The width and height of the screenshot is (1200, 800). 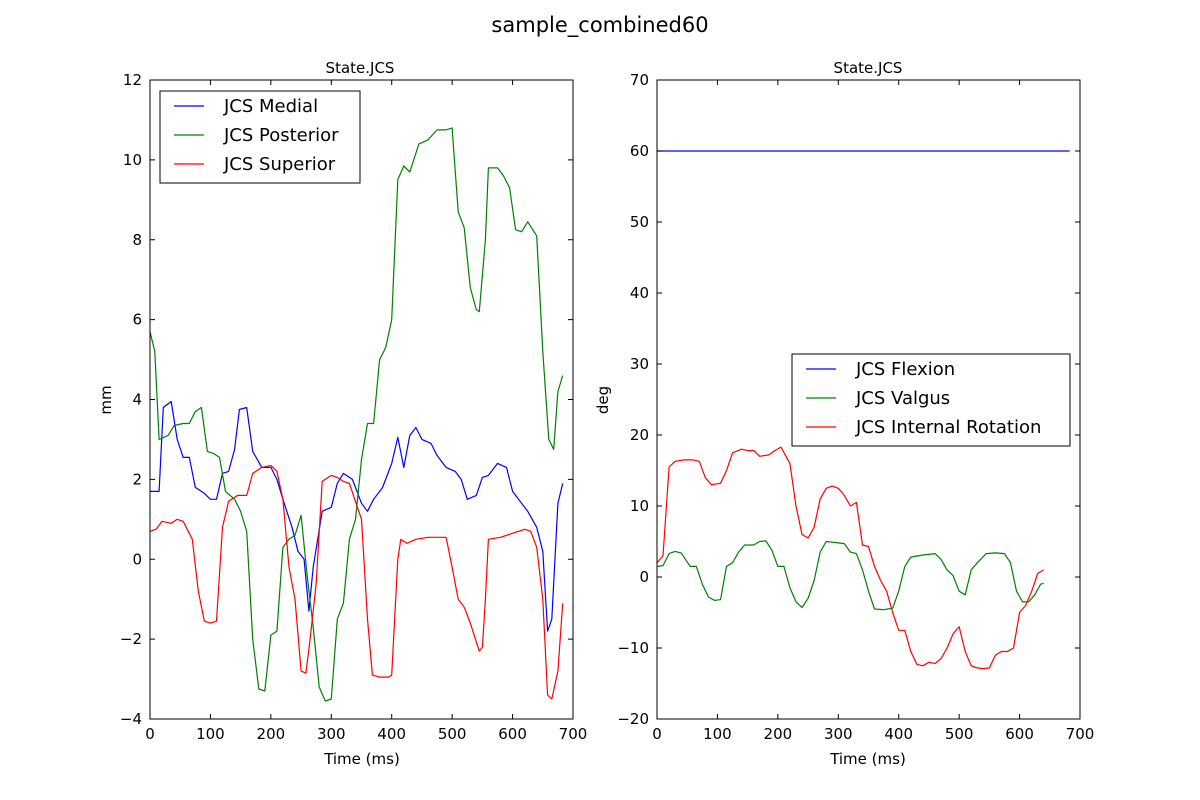 What do you see at coordinates (639, 151) in the screenshot?
I see `y-tick-label: 60` at bounding box center [639, 151].